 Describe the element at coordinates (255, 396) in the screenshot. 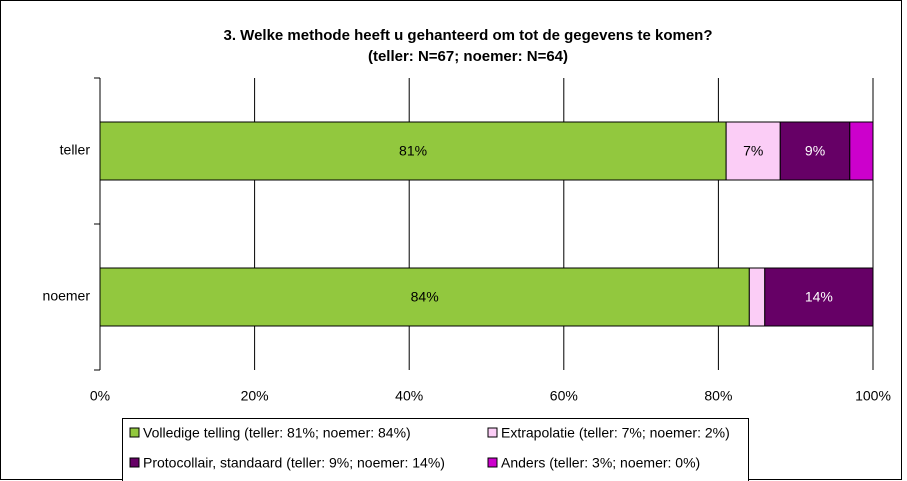

I see `x-tick-label: 20%` at that location.